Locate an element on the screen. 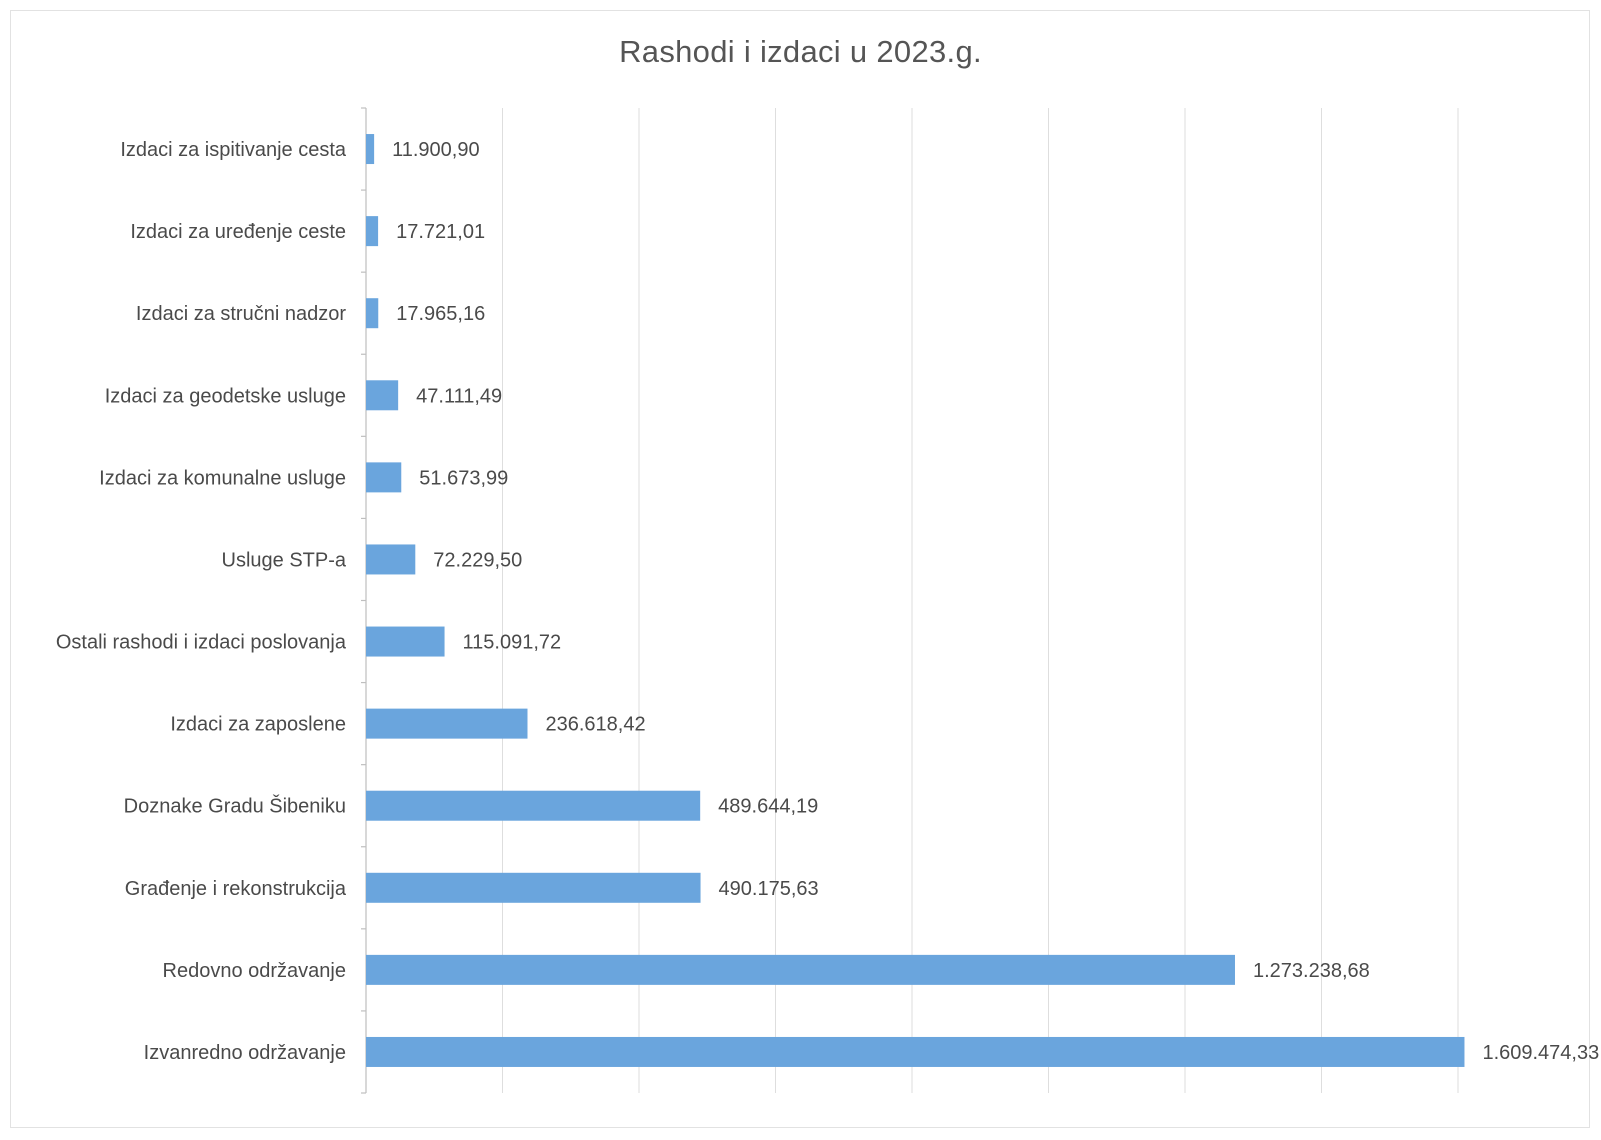 The height and width of the screenshot is (1140, 1601). value-label: 236.618,42 is located at coordinates (595, 725).